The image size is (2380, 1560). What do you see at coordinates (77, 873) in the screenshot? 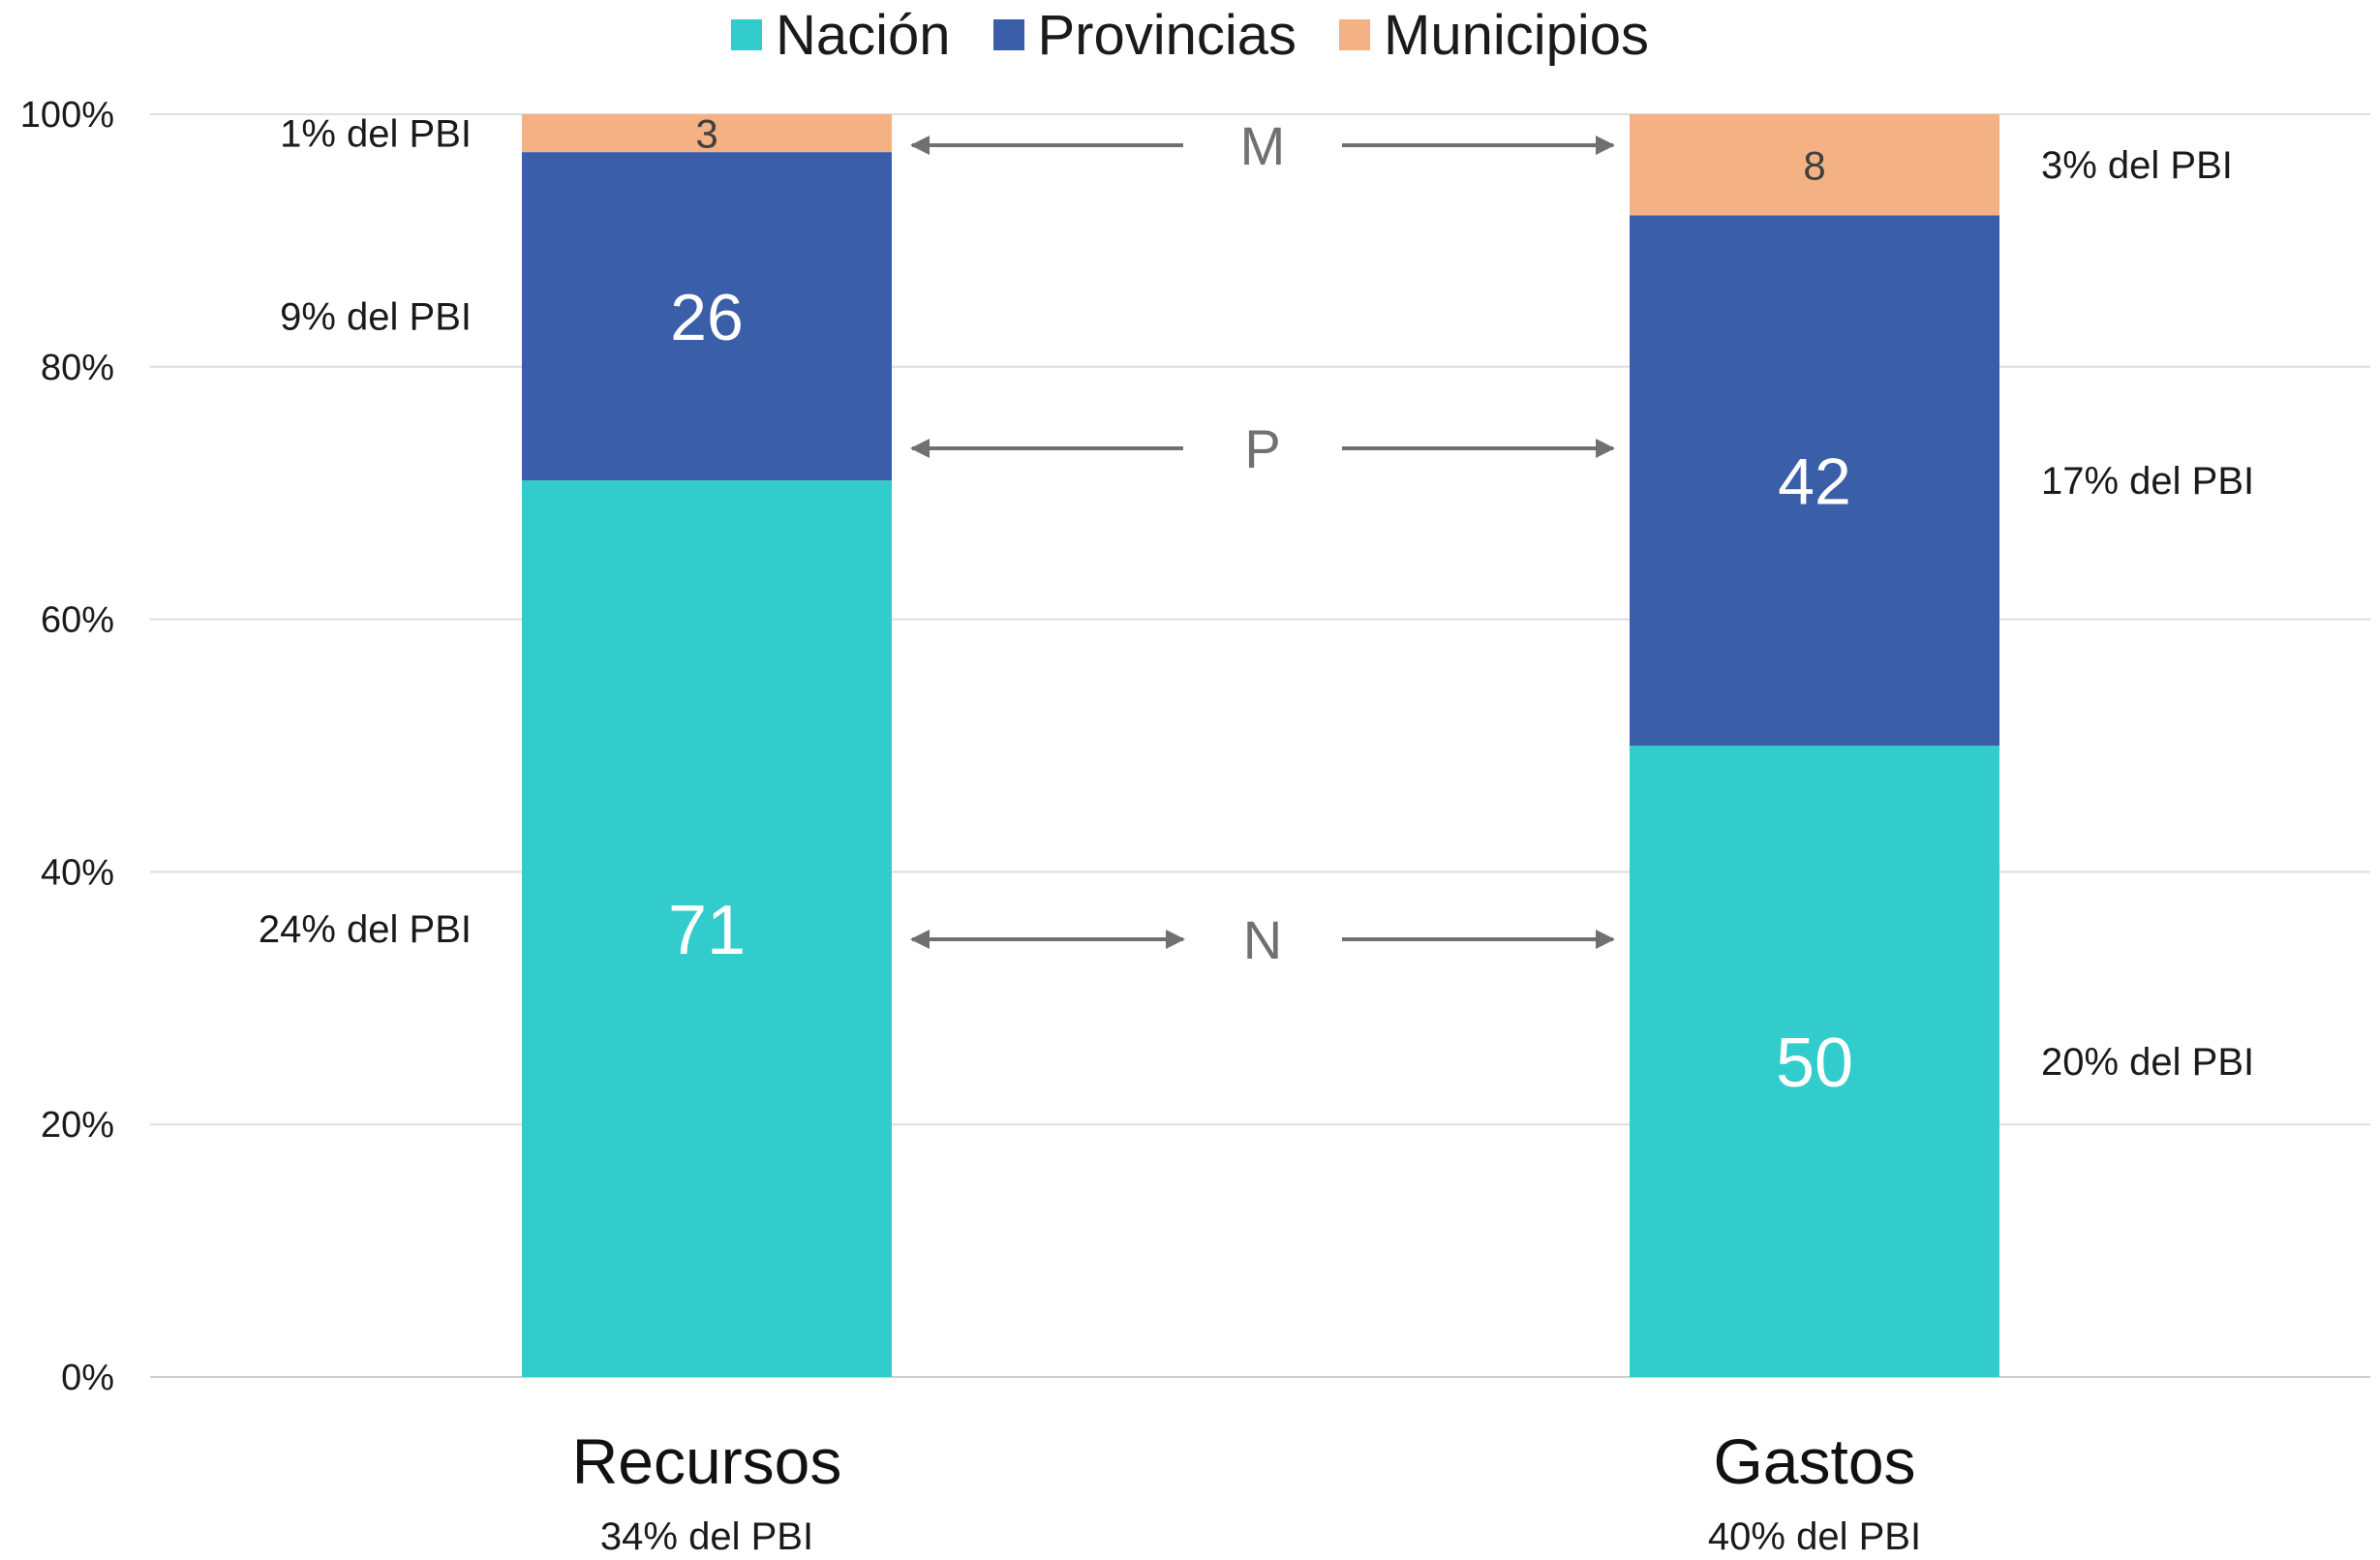
I see `y-tick-label: 40%` at bounding box center [77, 873].